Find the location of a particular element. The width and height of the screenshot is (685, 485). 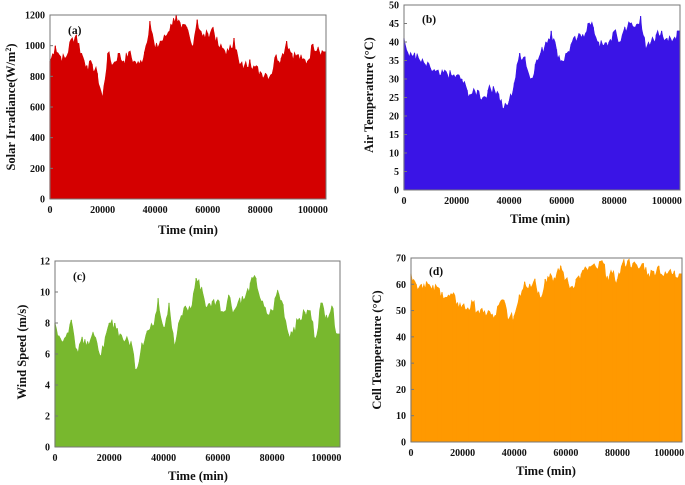

panel-b-ytick-label: 20 is located at coordinates (394, 117).